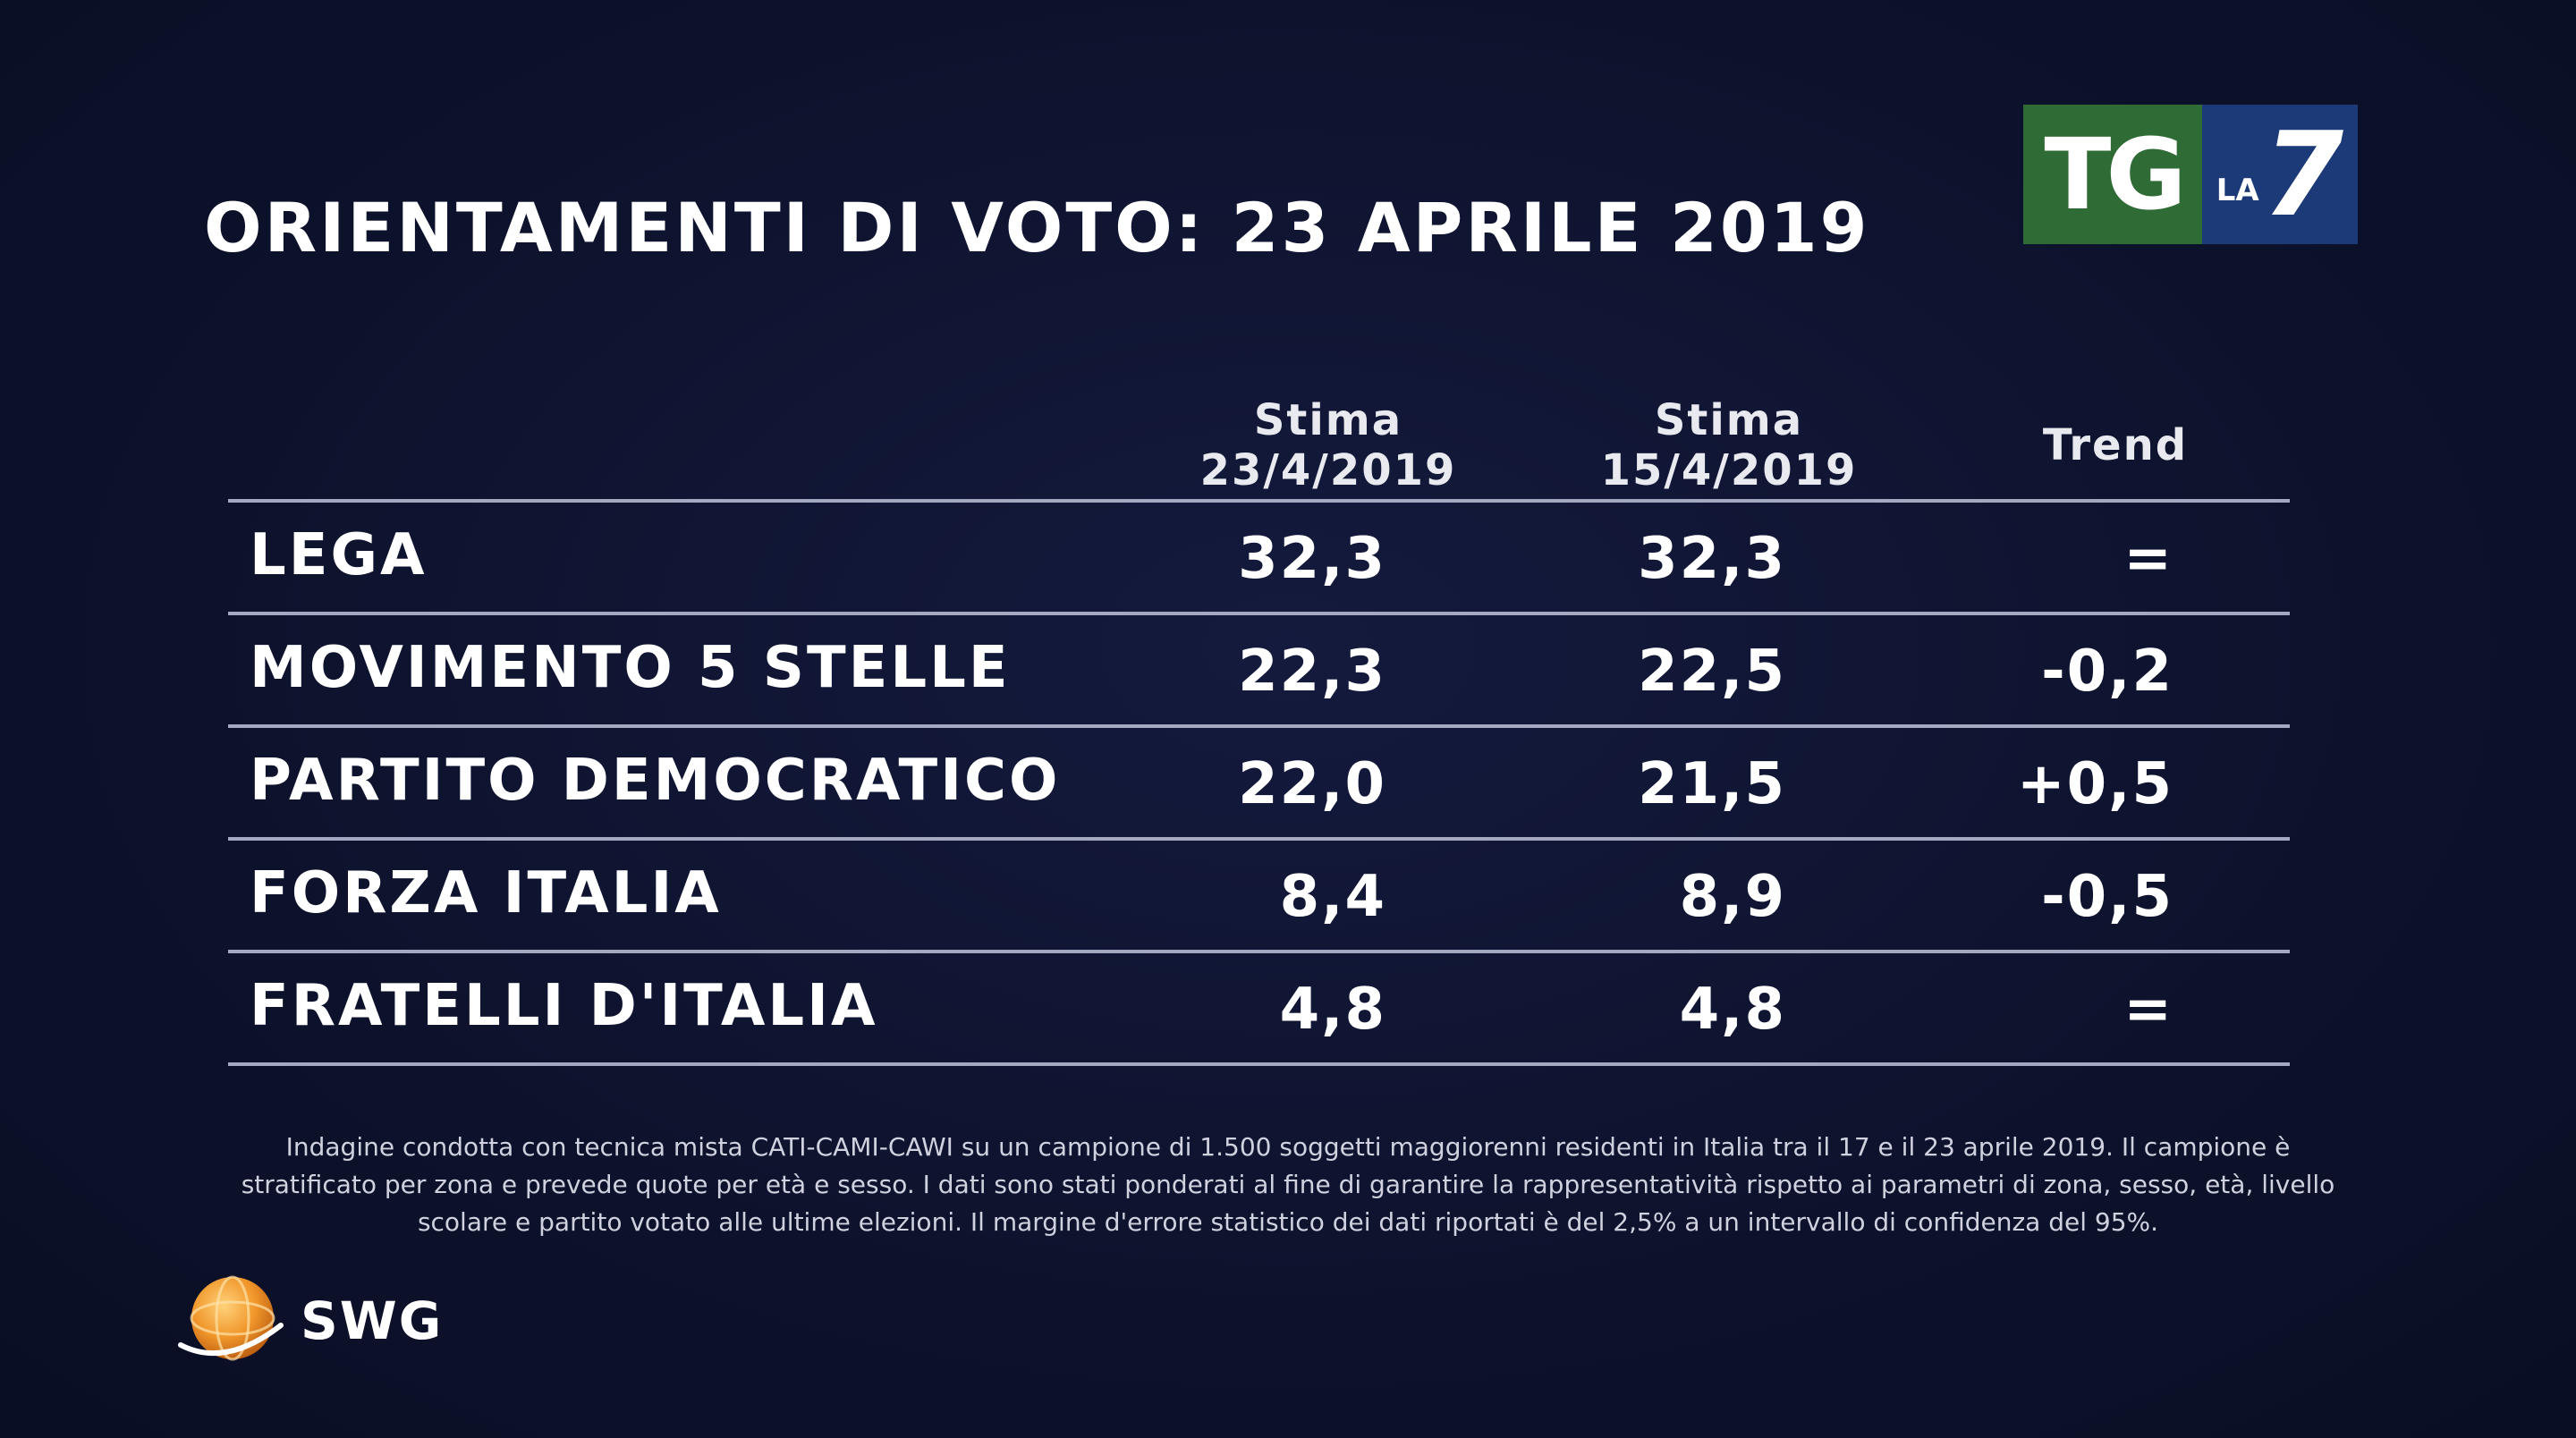 This screenshot has height=1438, width=2576. What do you see at coordinates (2107, 897) in the screenshot?
I see `trend-value: -0,5` at bounding box center [2107, 897].